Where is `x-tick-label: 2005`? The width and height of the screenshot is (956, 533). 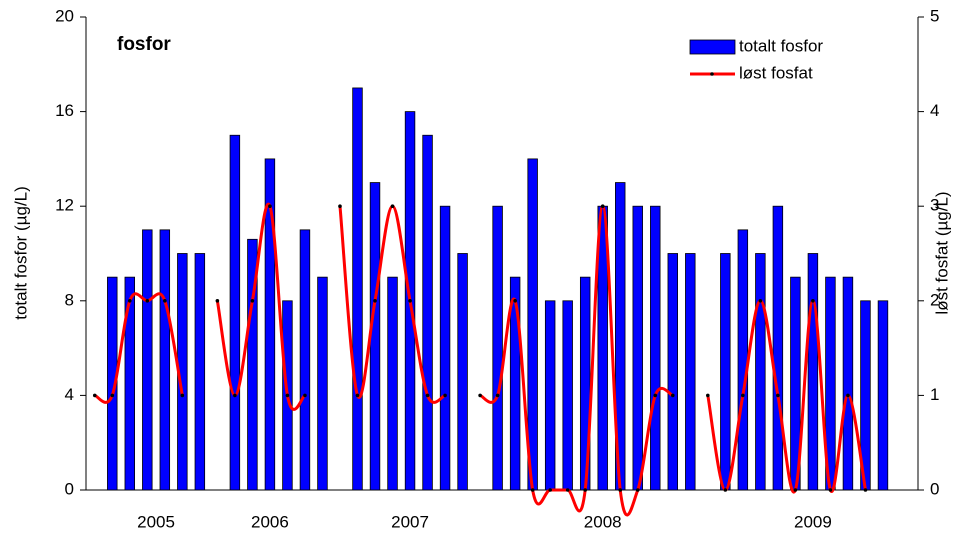 x-tick-label: 2005 is located at coordinates (156, 521).